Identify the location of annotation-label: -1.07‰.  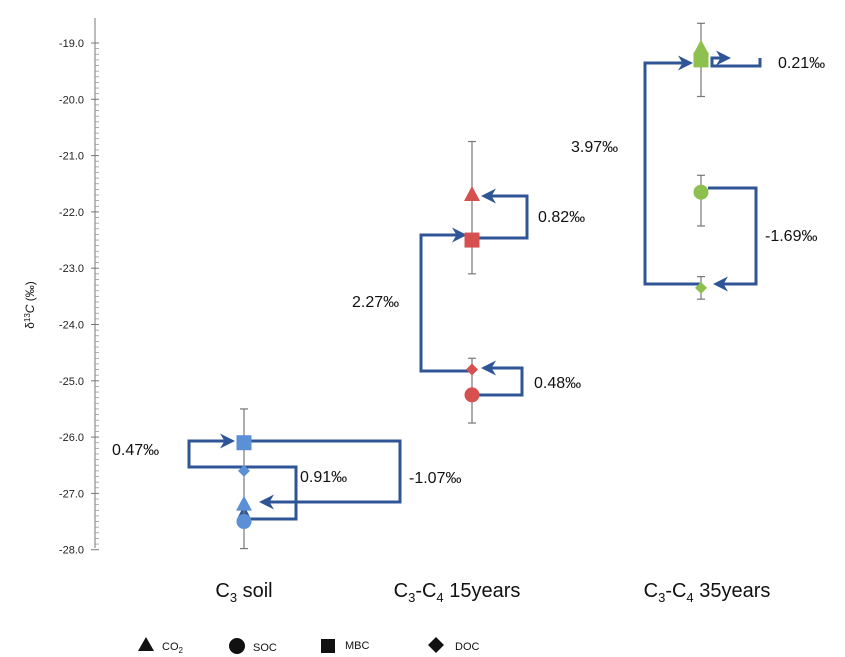
(435, 478).